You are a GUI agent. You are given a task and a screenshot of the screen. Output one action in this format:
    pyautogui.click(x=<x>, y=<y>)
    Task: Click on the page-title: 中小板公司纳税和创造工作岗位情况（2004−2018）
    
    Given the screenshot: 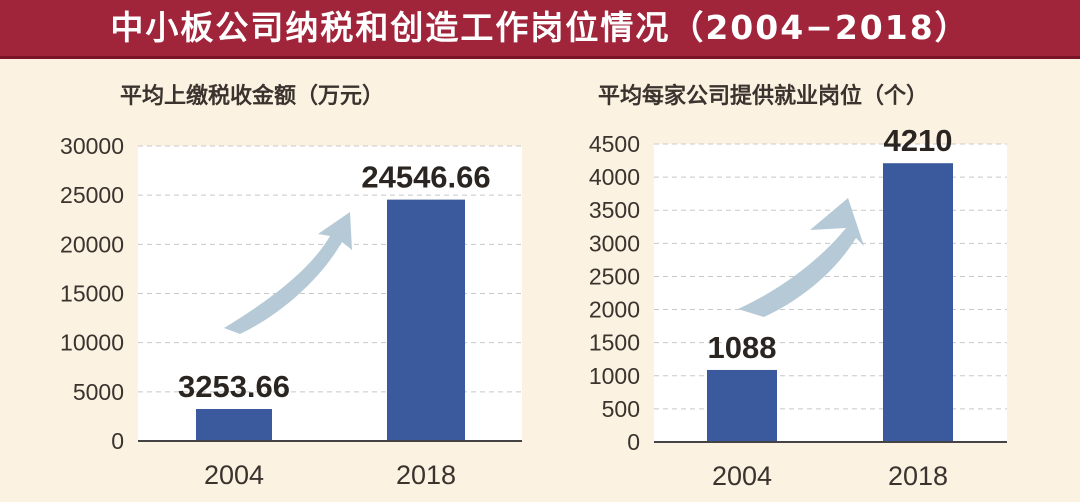 What is the action you would take?
    pyautogui.click(x=540, y=29)
    